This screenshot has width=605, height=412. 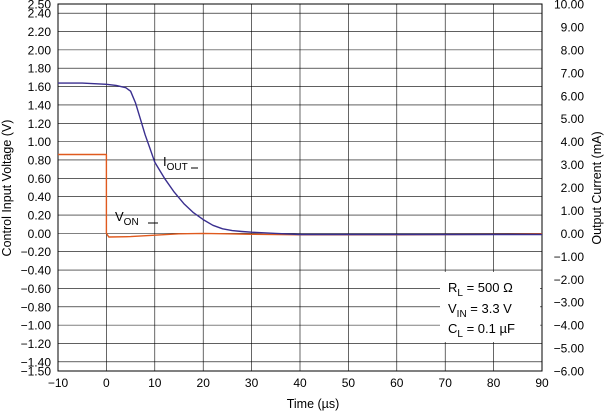 What do you see at coordinates (40, 14) in the screenshot?
I see `y-left-tick-label: 2.40` at bounding box center [40, 14].